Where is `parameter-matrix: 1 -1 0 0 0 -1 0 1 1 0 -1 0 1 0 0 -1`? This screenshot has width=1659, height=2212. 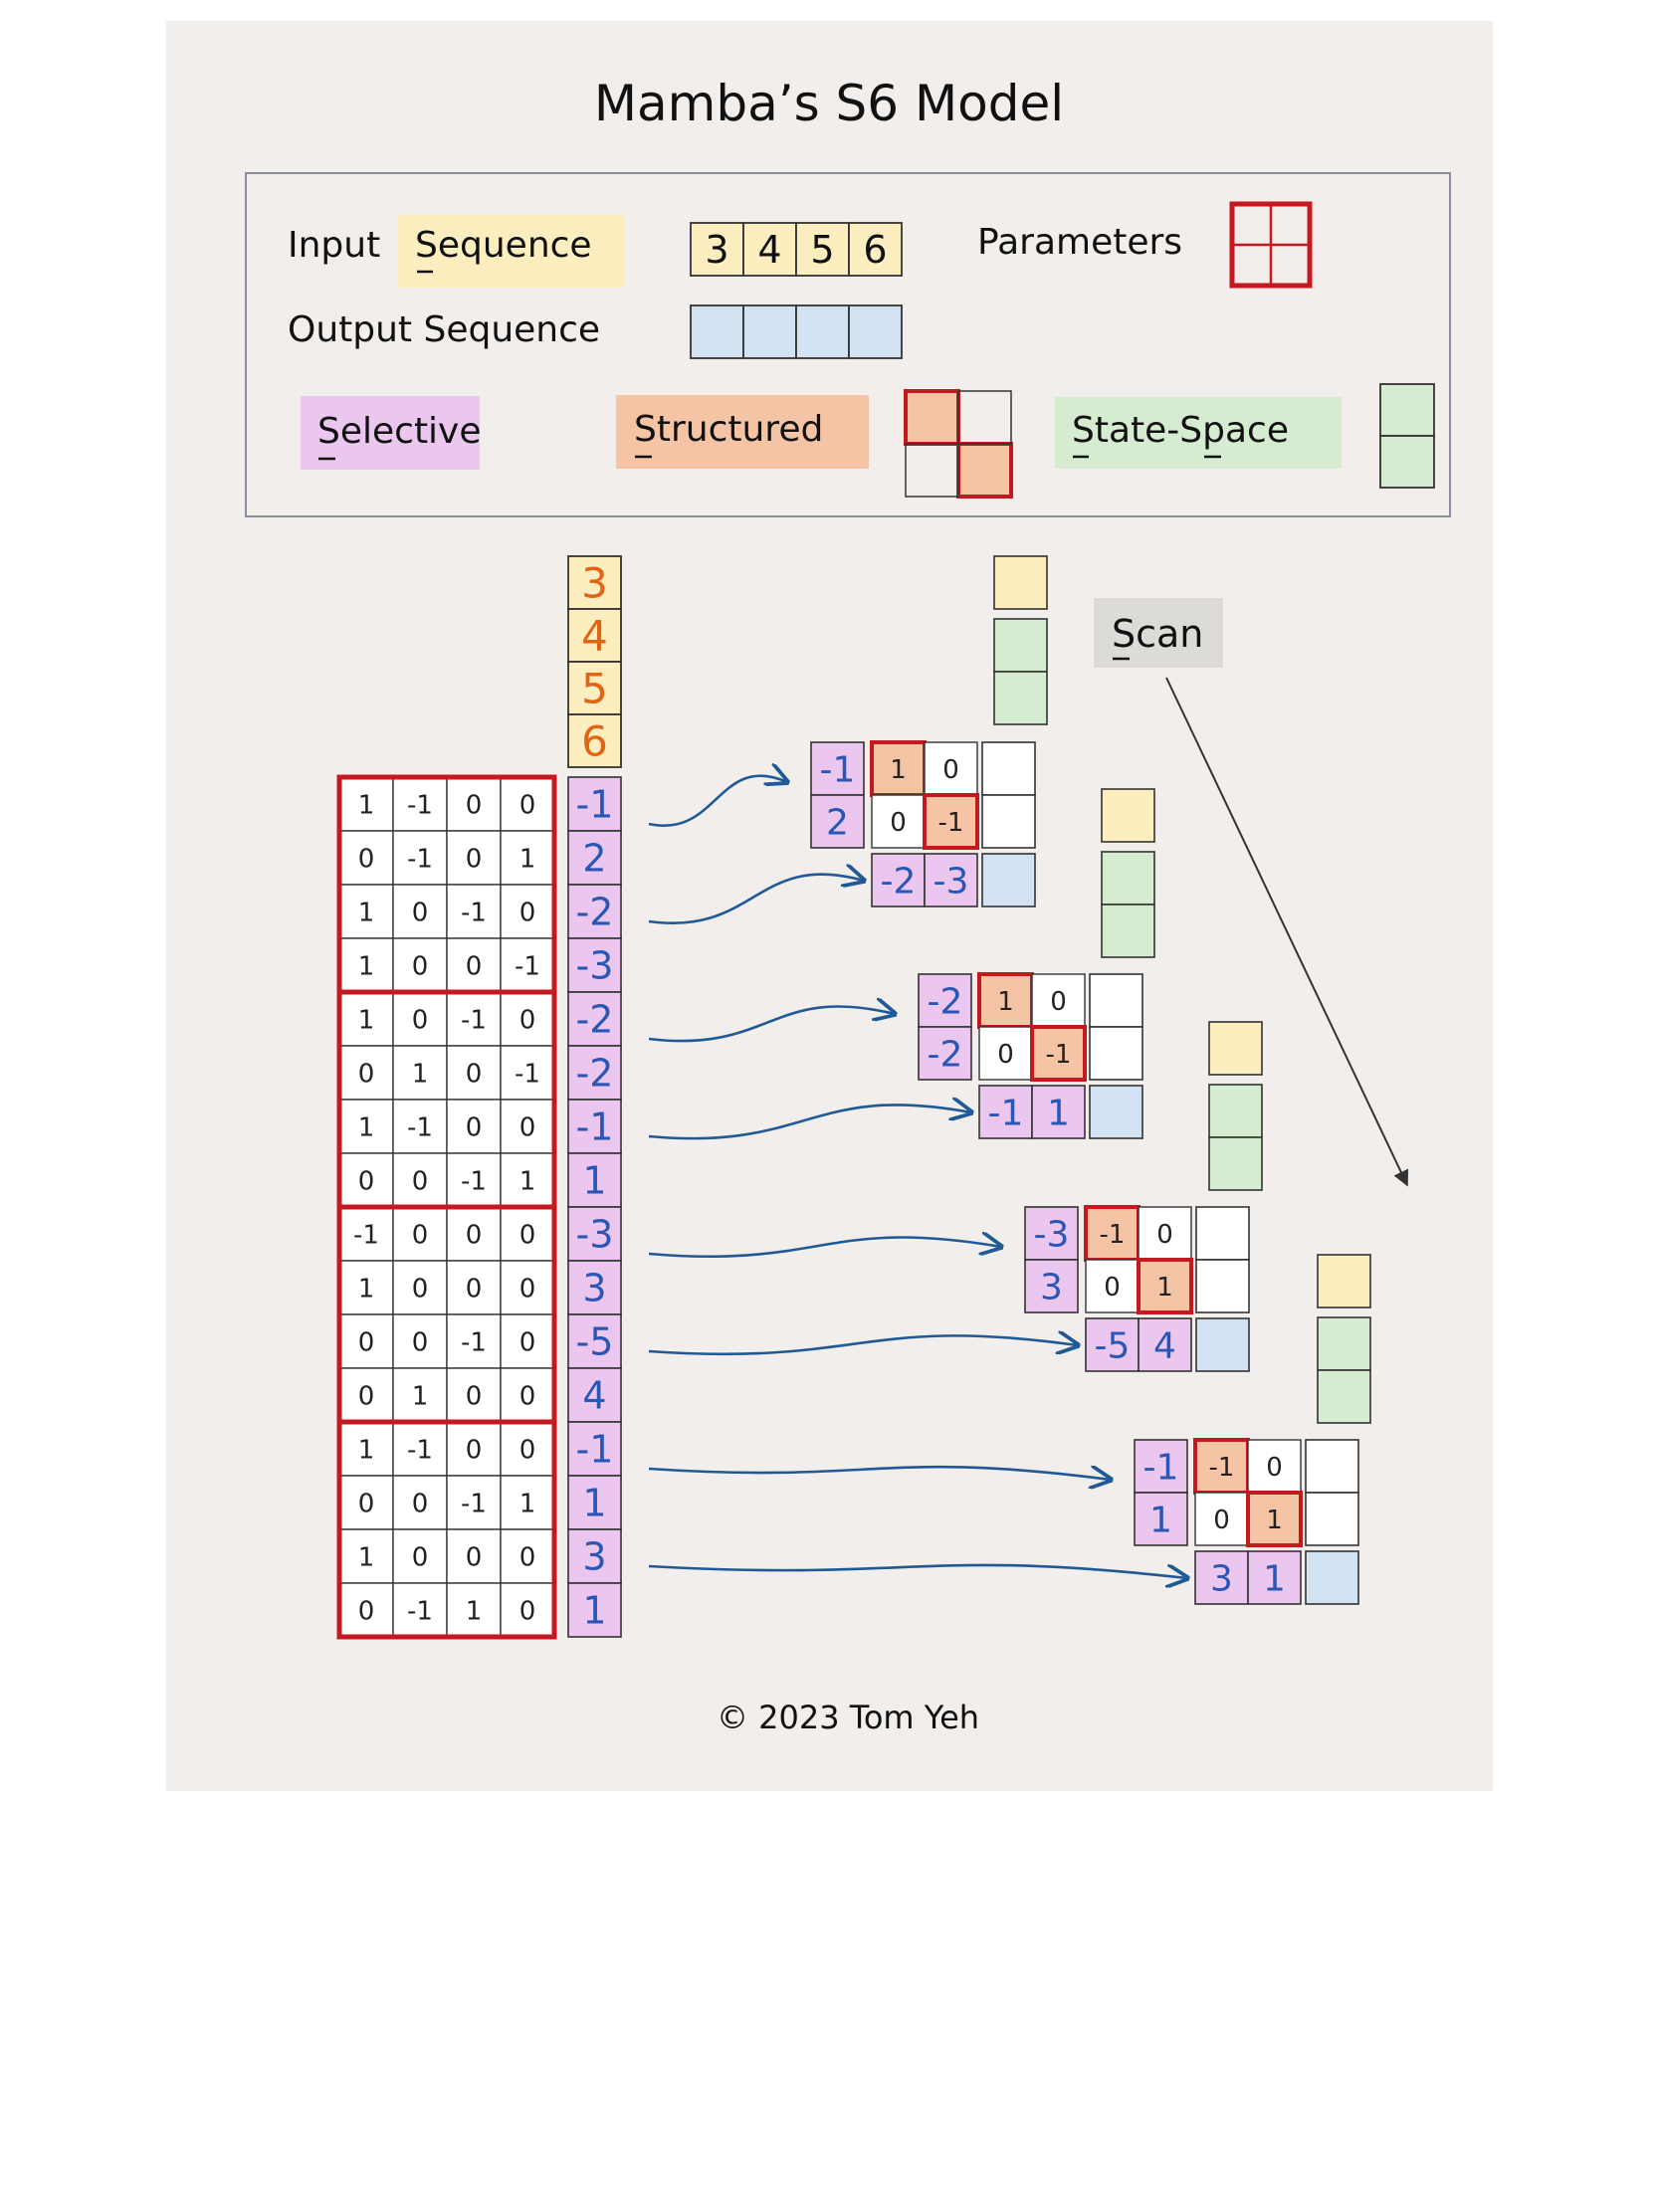
parameter-matrix: 1 -1 0 0 0 -1 0 1 1 0 -1 0 1 0 0 -1 is located at coordinates (446, 884).